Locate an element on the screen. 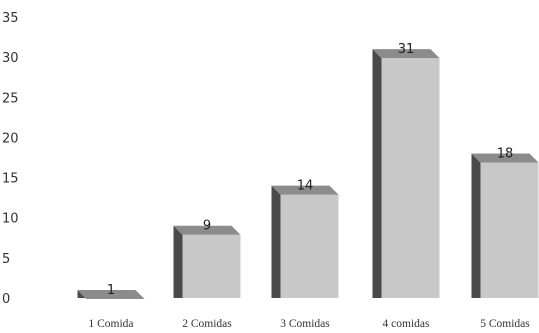 The height and width of the screenshot is (333, 539). y-tick-label: 20 is located at coordinates (10, 138).